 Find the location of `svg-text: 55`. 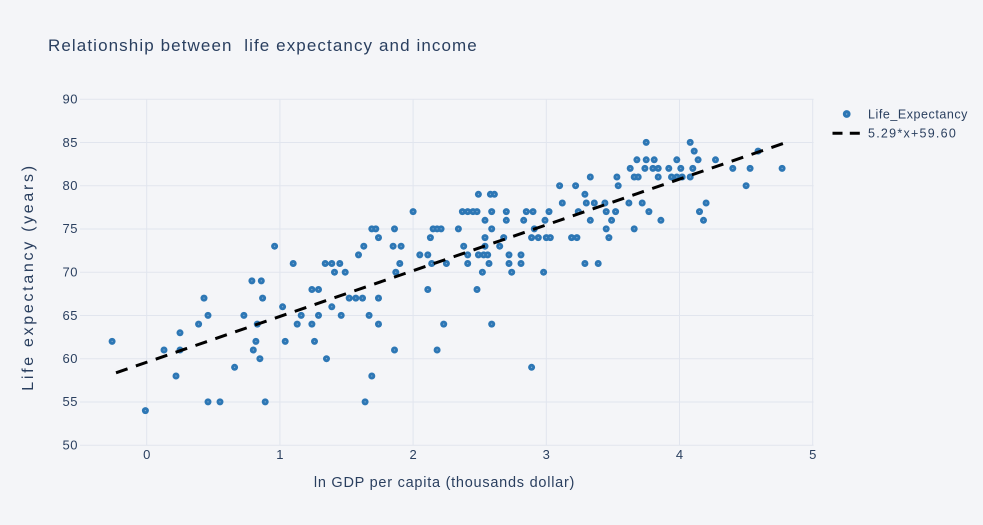

svg-text: 55 is located at coordinates (70, 401).